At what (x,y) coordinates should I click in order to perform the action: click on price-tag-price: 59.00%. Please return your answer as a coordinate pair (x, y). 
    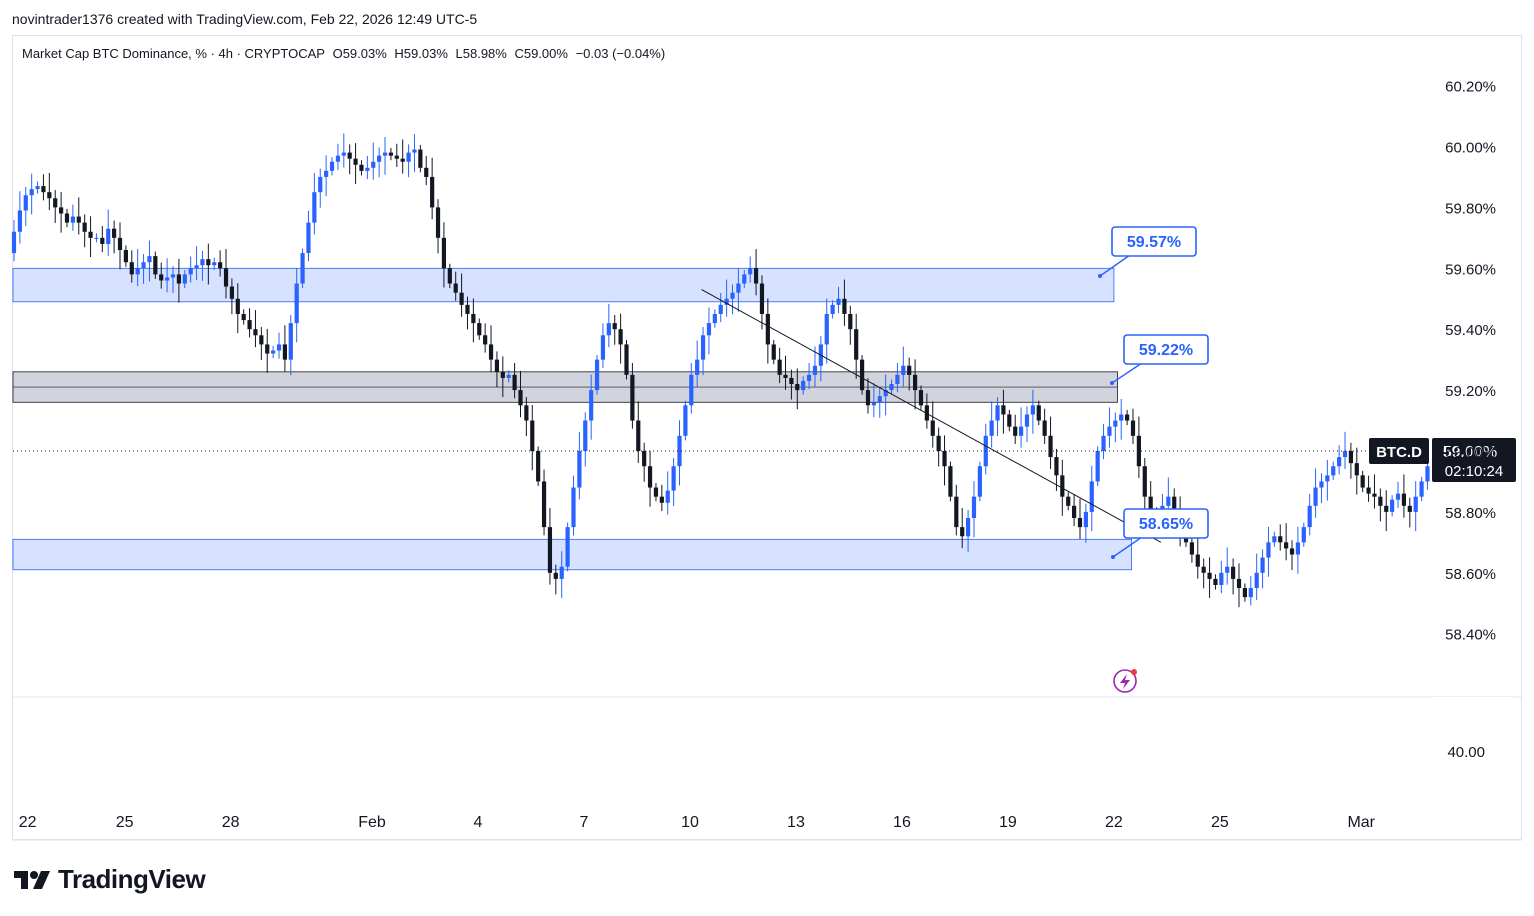
    Looking at the image, I should click on (1470, 452).